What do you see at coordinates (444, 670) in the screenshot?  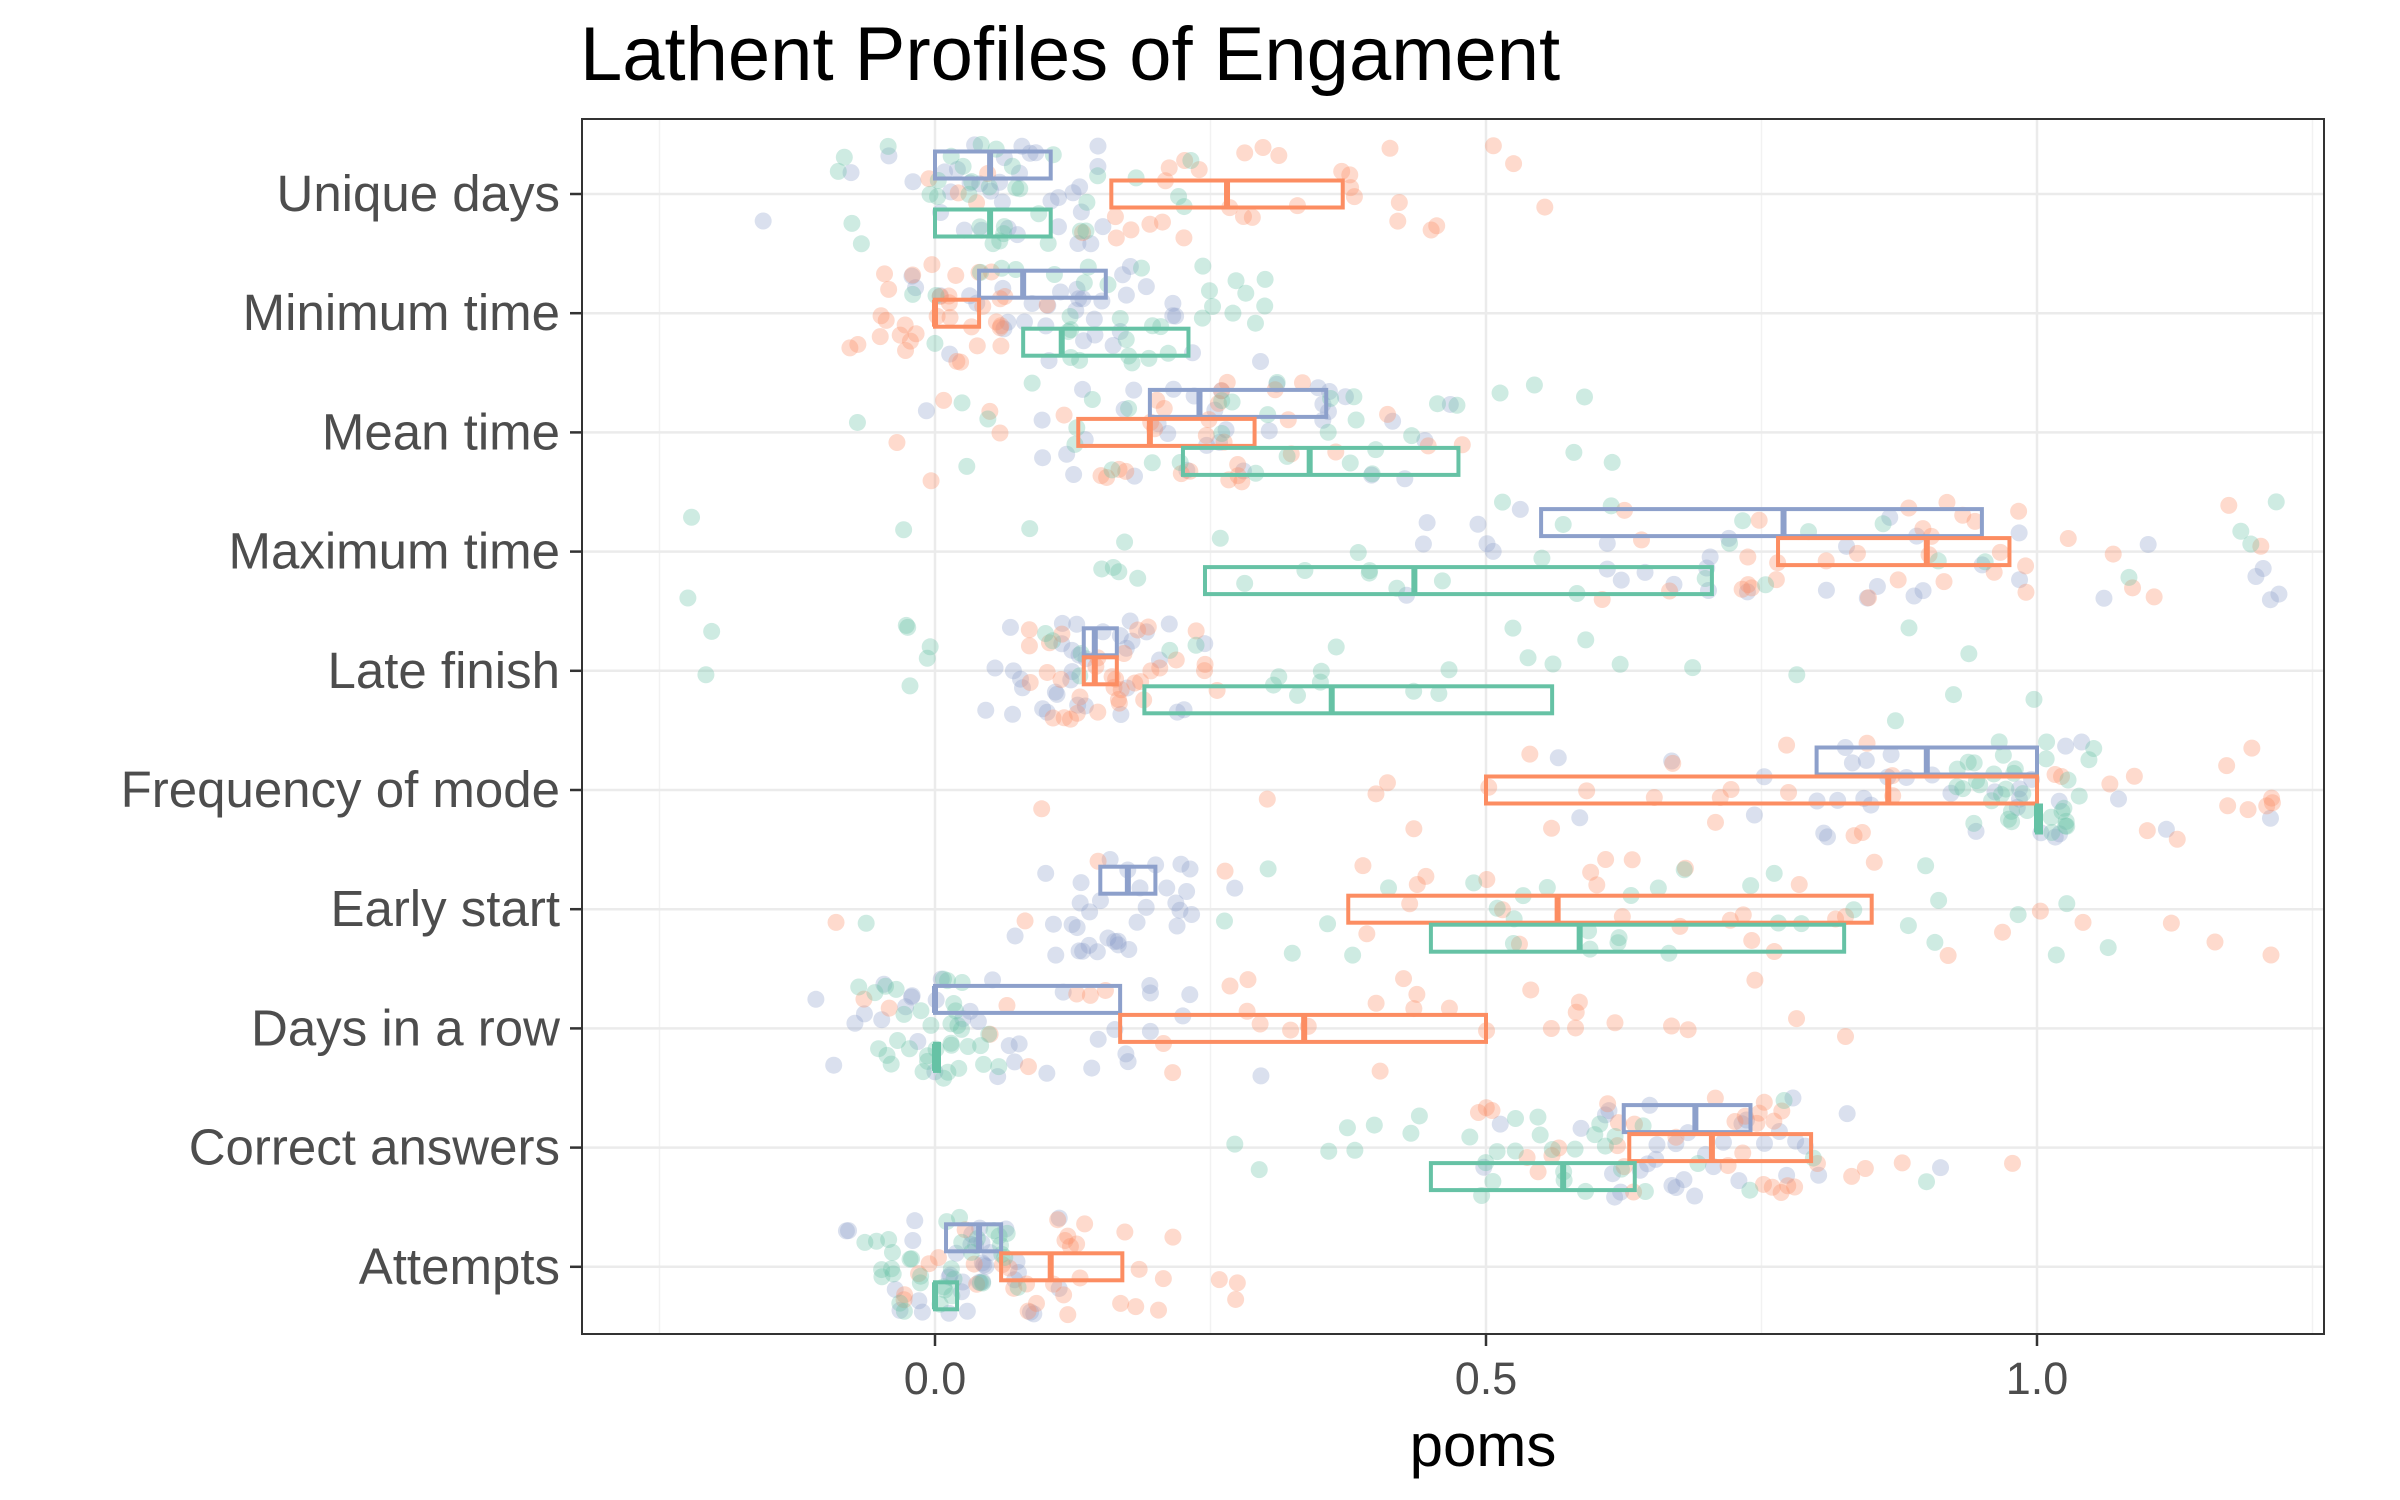 I see `y-tick-label: Late finish` at bounding box center [444, 670].